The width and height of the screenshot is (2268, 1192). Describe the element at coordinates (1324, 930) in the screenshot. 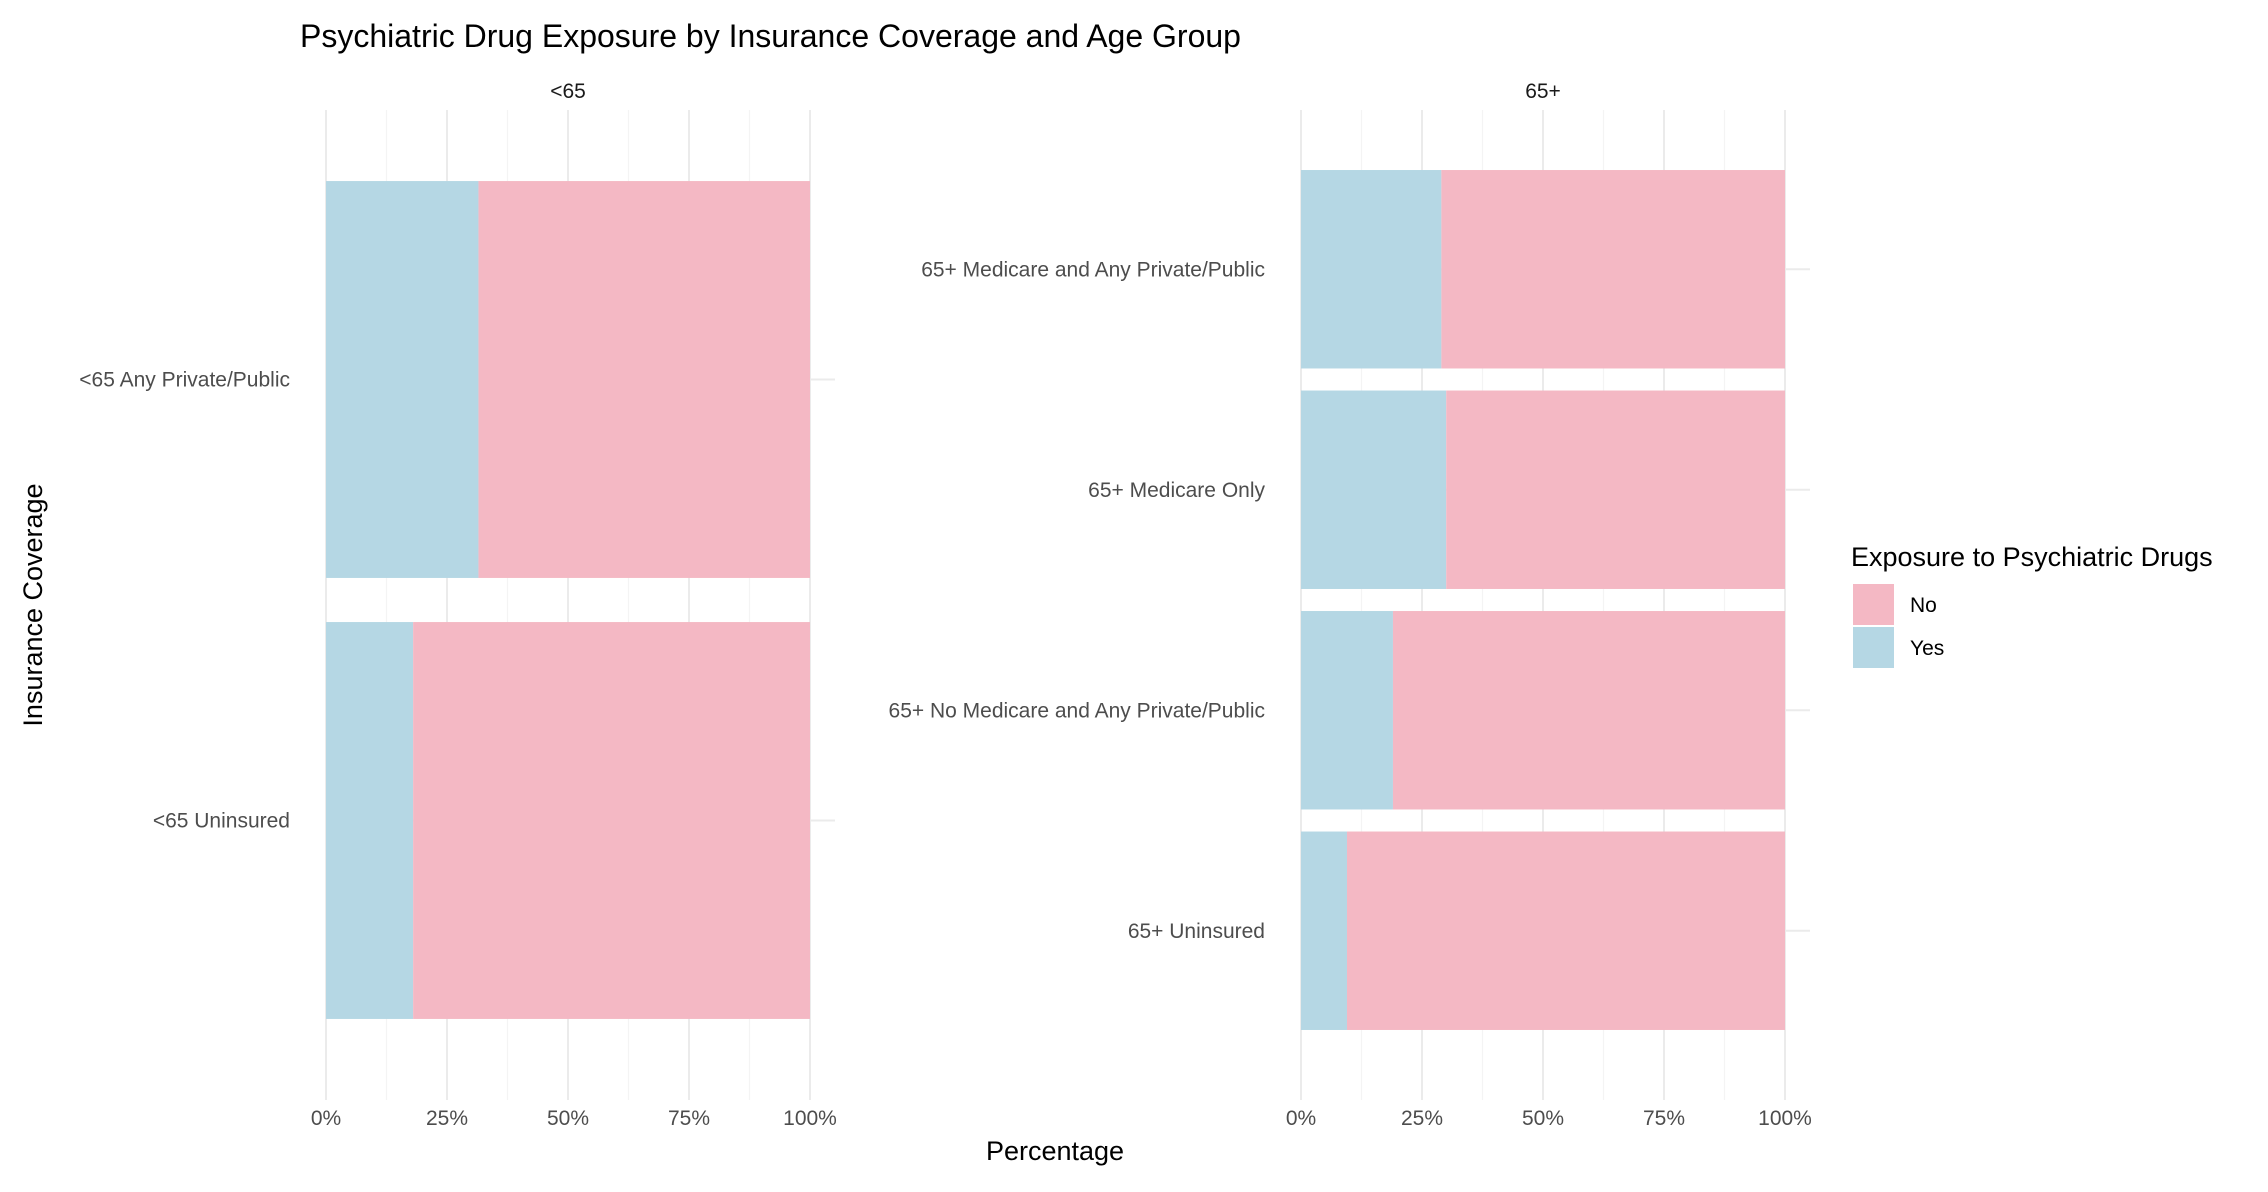

I see `bar-65-plus-uninsured-yes` at that location.